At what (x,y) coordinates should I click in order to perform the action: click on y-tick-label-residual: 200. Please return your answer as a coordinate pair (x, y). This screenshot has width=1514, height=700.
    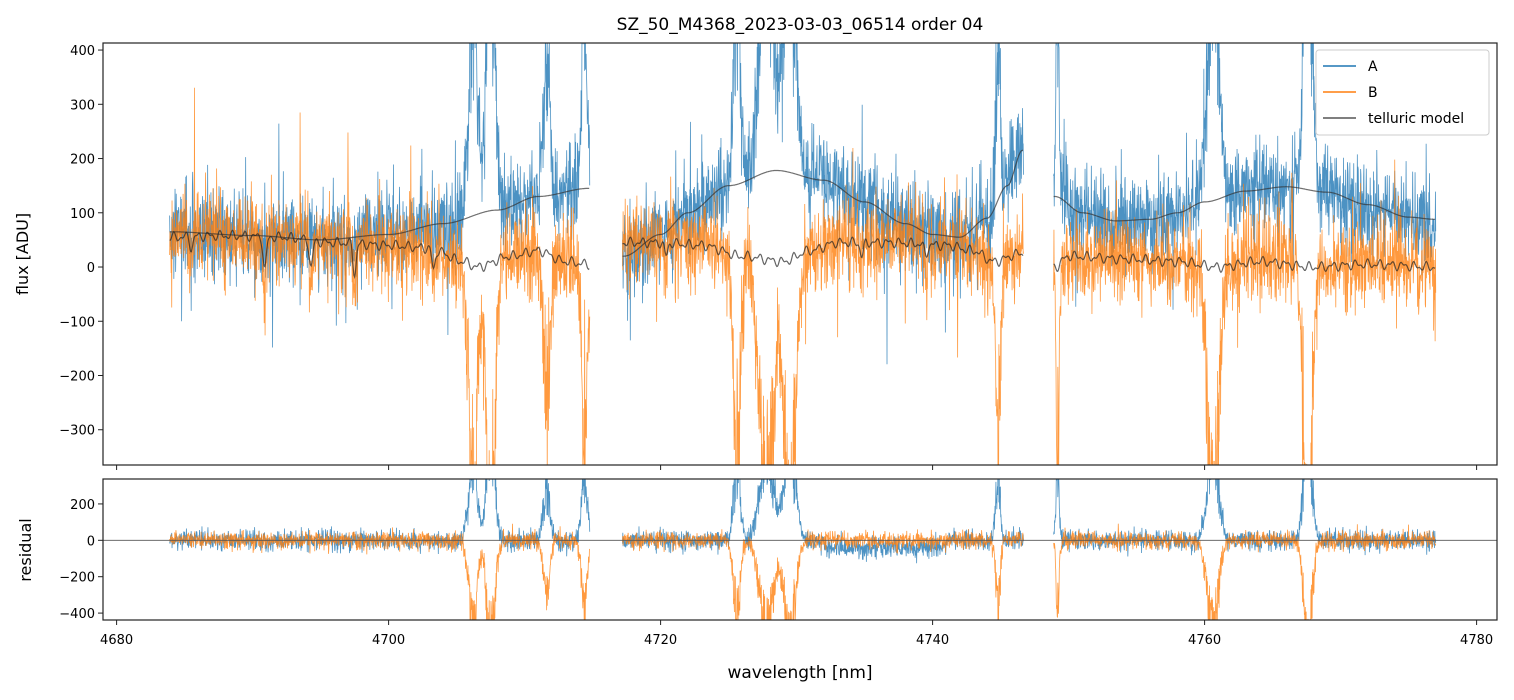
    Looking at the image, I should click on (82, 505).